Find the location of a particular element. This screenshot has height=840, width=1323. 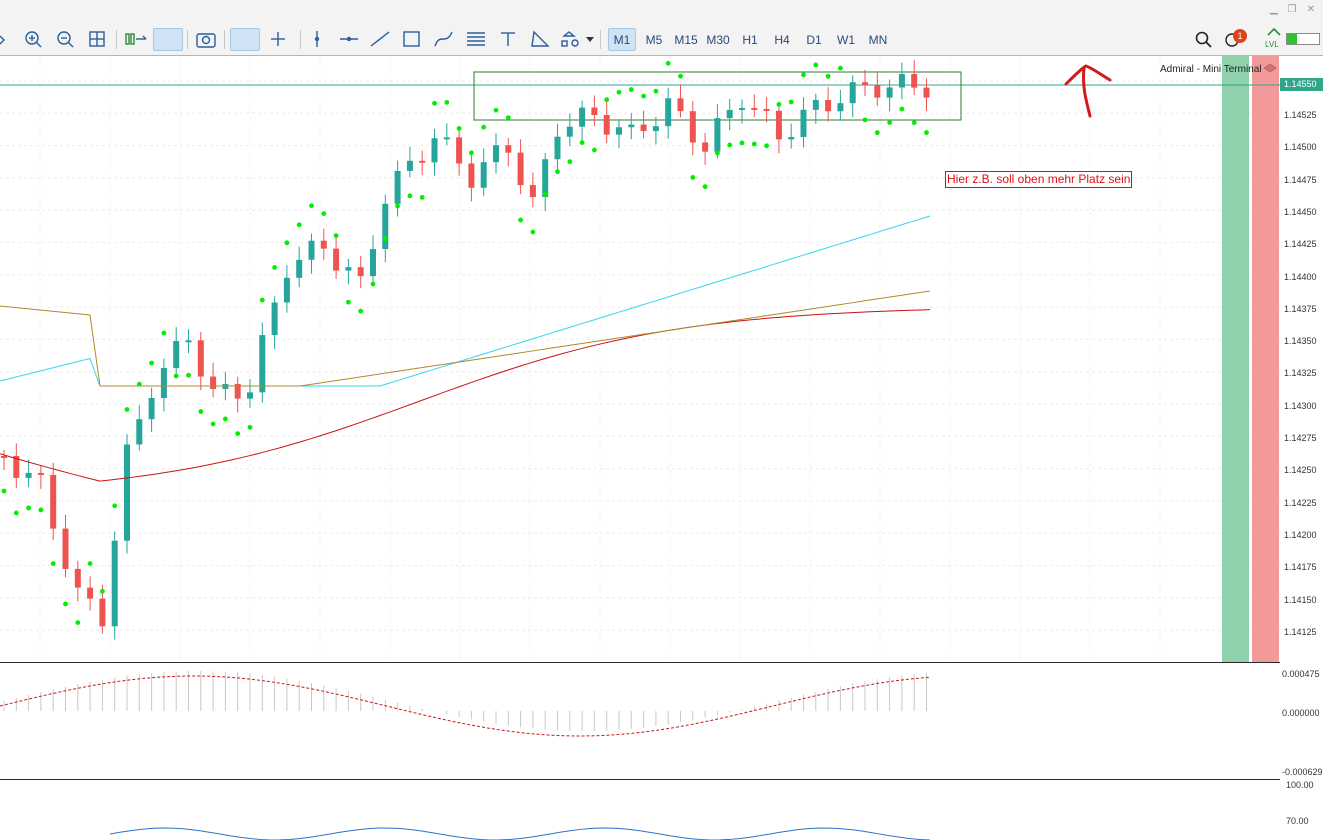

rsi-axis-label: 100.00 is located at coordinates (1300, 785).